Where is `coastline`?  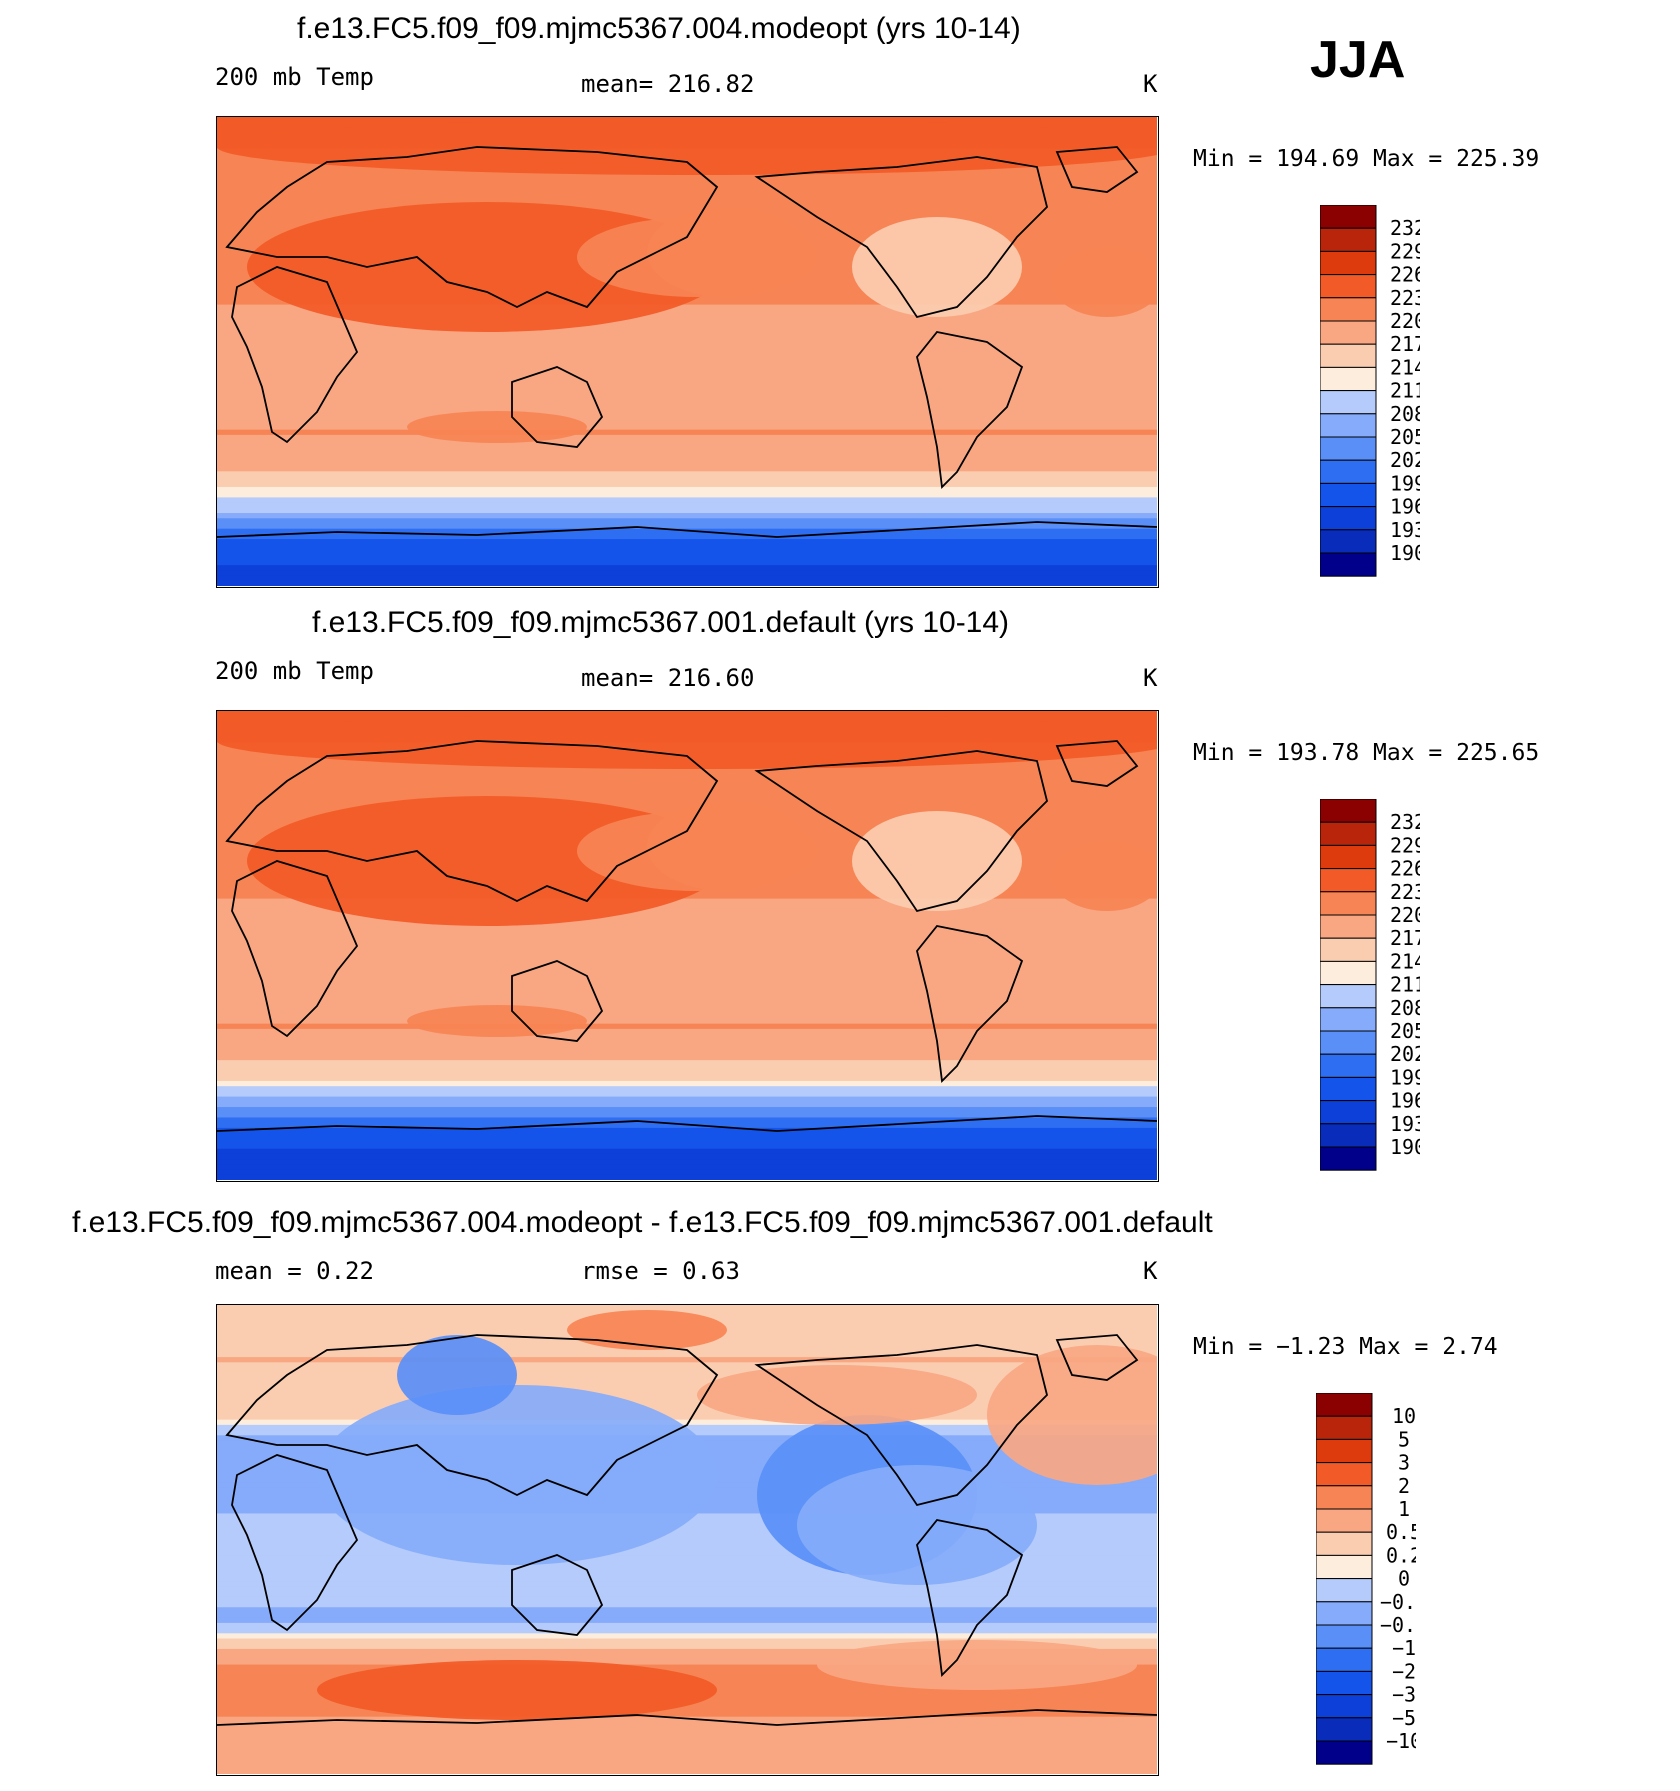
coastline is located at coordinates (687, 936).